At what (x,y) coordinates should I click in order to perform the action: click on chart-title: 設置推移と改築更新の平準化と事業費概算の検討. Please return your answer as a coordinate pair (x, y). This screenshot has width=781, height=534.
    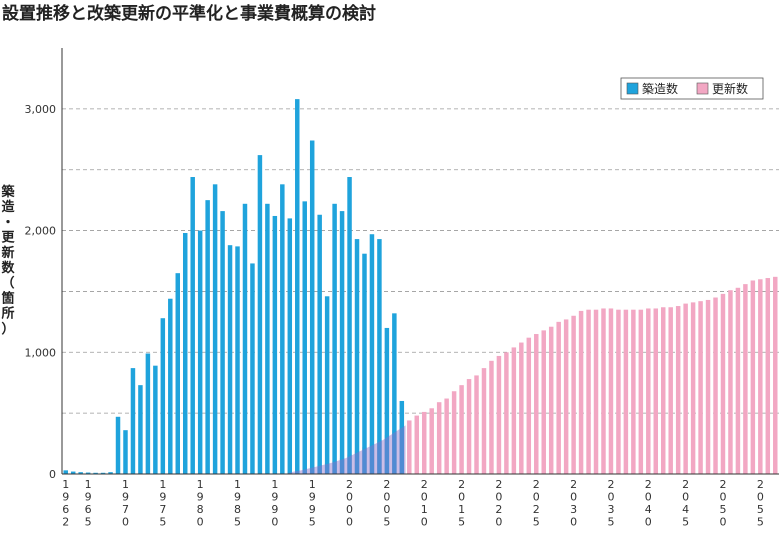
    Looking at the image, I should click on (189, 13).